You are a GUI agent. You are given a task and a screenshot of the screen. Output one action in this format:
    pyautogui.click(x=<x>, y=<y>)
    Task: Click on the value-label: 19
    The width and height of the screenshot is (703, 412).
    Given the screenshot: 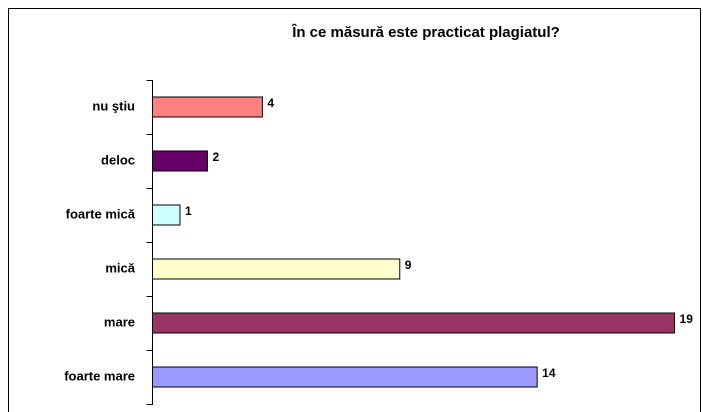 What is the action you would take?
    pyautogui.click(x=687, y=319)
    